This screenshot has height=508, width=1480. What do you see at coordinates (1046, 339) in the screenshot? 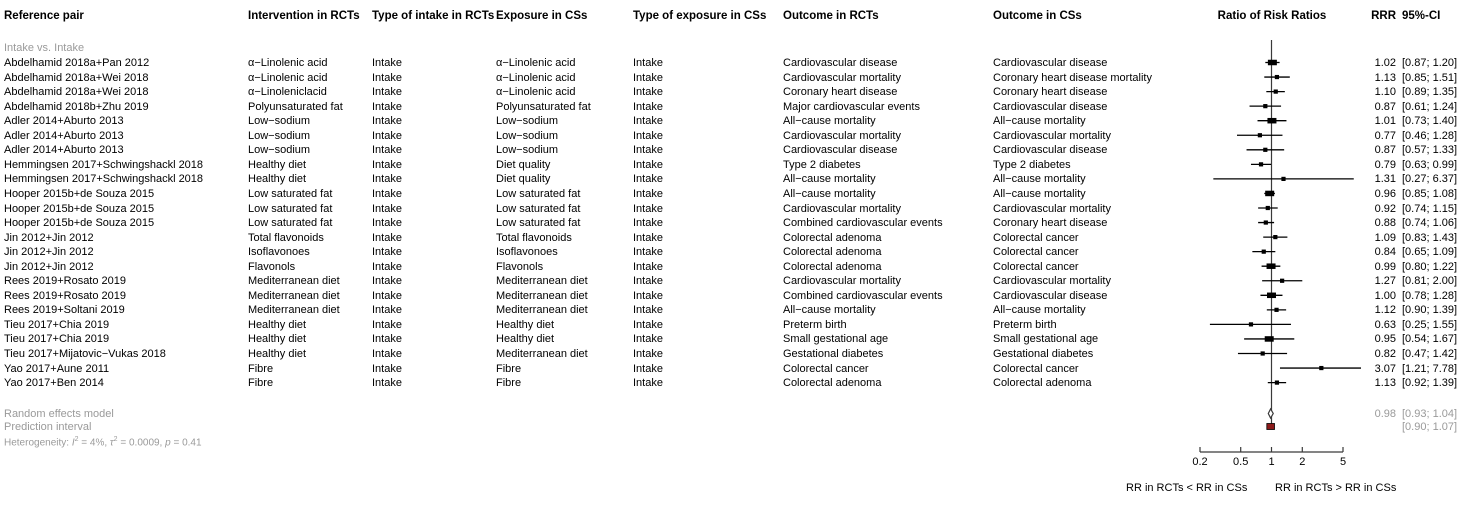
I see `row-outcome-css: Small gestational age` at bounding box center [1046, 339].